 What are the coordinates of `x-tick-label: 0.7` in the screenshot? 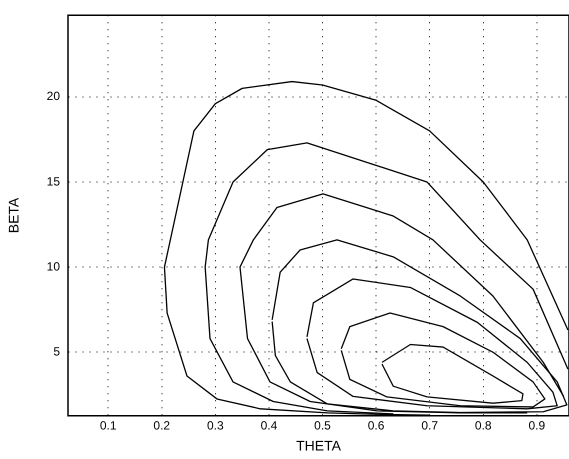 It's located at (429, 425).